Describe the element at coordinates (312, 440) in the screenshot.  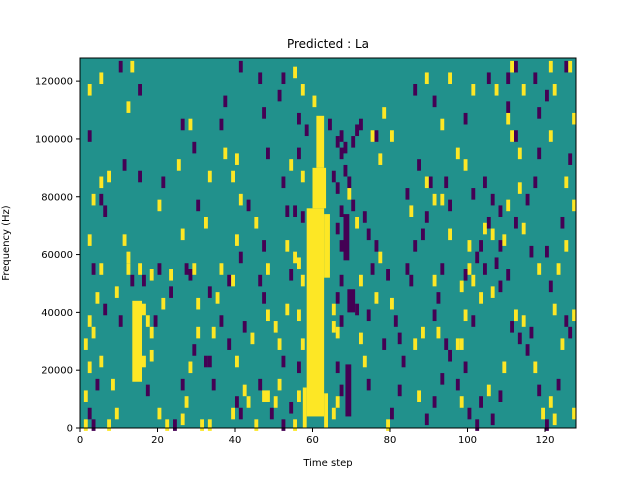
I see `x-tick-label: 60` at that location.